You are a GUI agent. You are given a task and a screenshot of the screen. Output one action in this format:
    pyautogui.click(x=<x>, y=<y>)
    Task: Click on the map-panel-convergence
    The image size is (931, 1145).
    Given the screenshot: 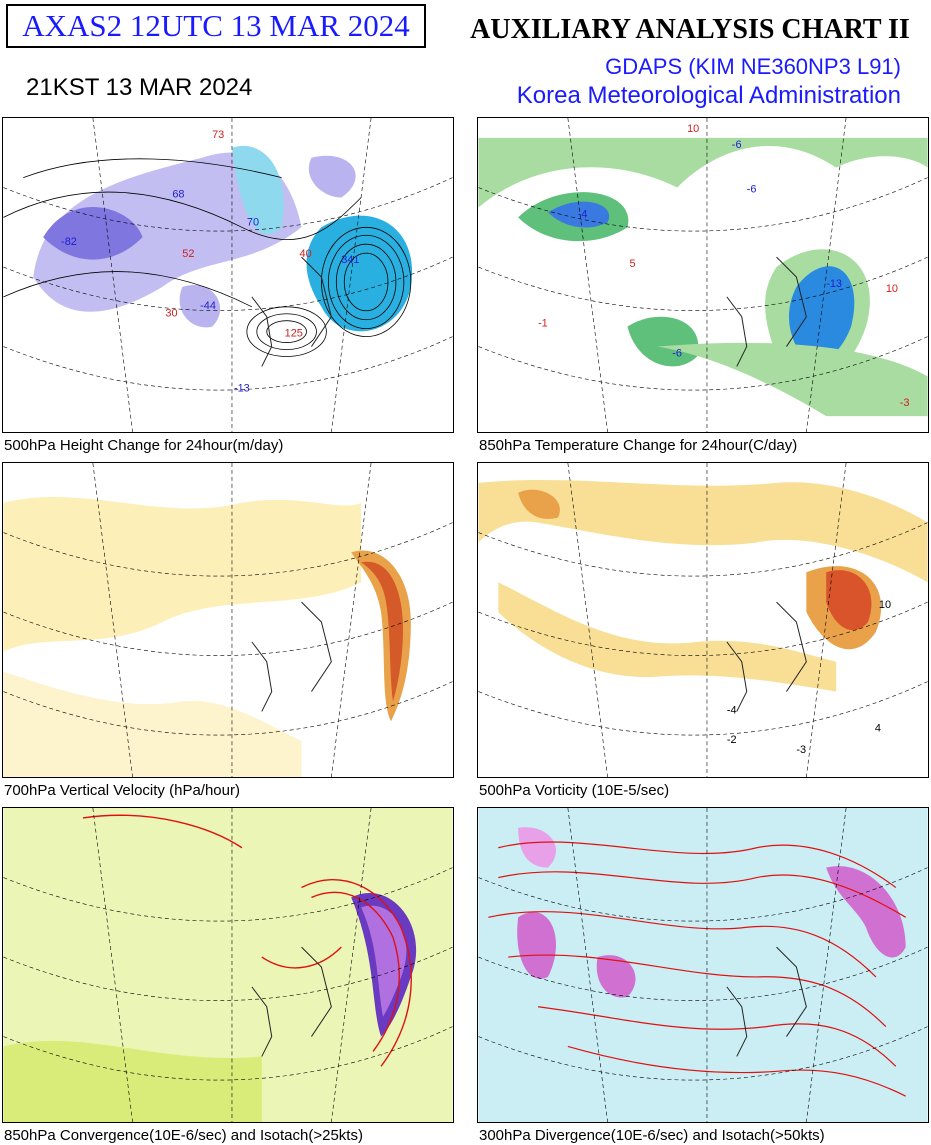 What is the action you would take?
    pyautogui.click(x=228, y=965)
    